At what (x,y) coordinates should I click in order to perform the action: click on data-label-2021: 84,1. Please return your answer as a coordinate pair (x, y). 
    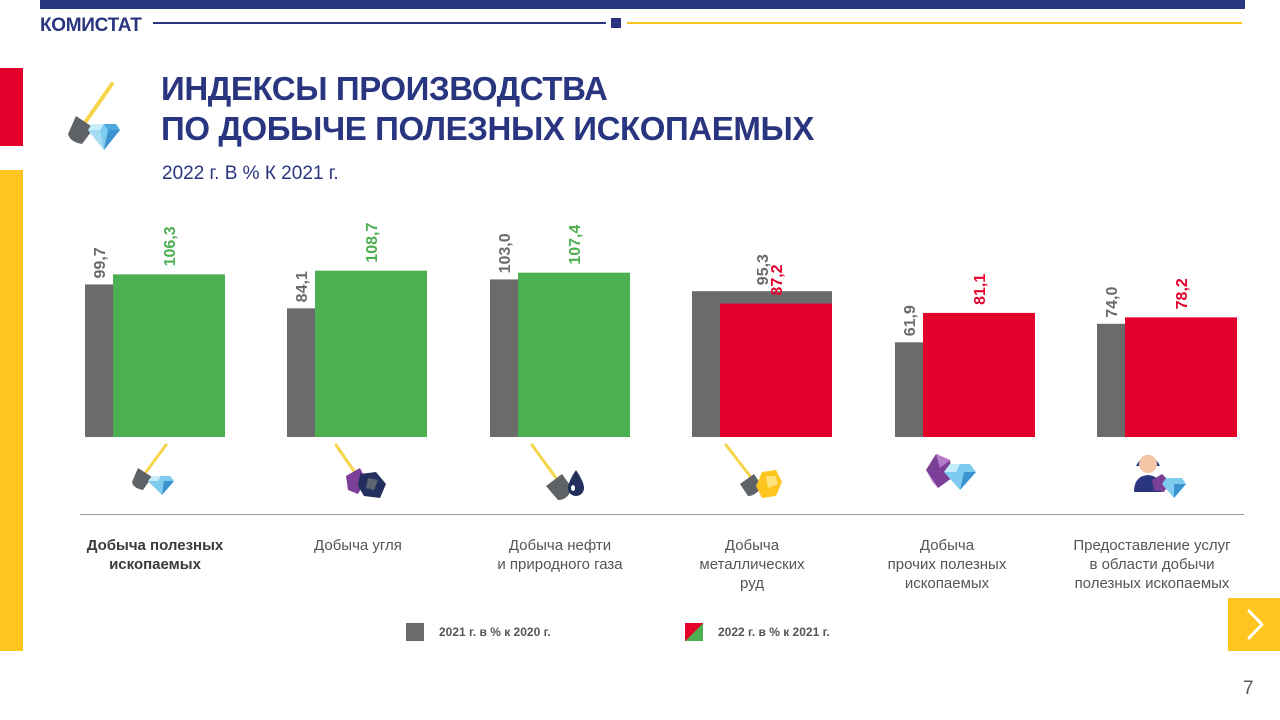
    Looking at the image, I should click on (302, 286).